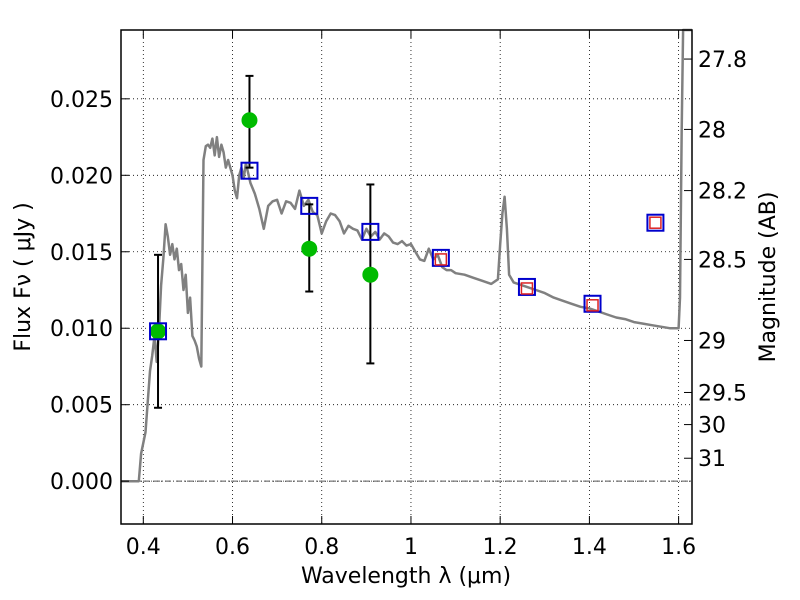 The width and height of the screenshot is (800, 600). What do you see at coordinates (712, 459) in the screenshot?
I see `right-tick-label: 31` at bounding box center [712, 459].